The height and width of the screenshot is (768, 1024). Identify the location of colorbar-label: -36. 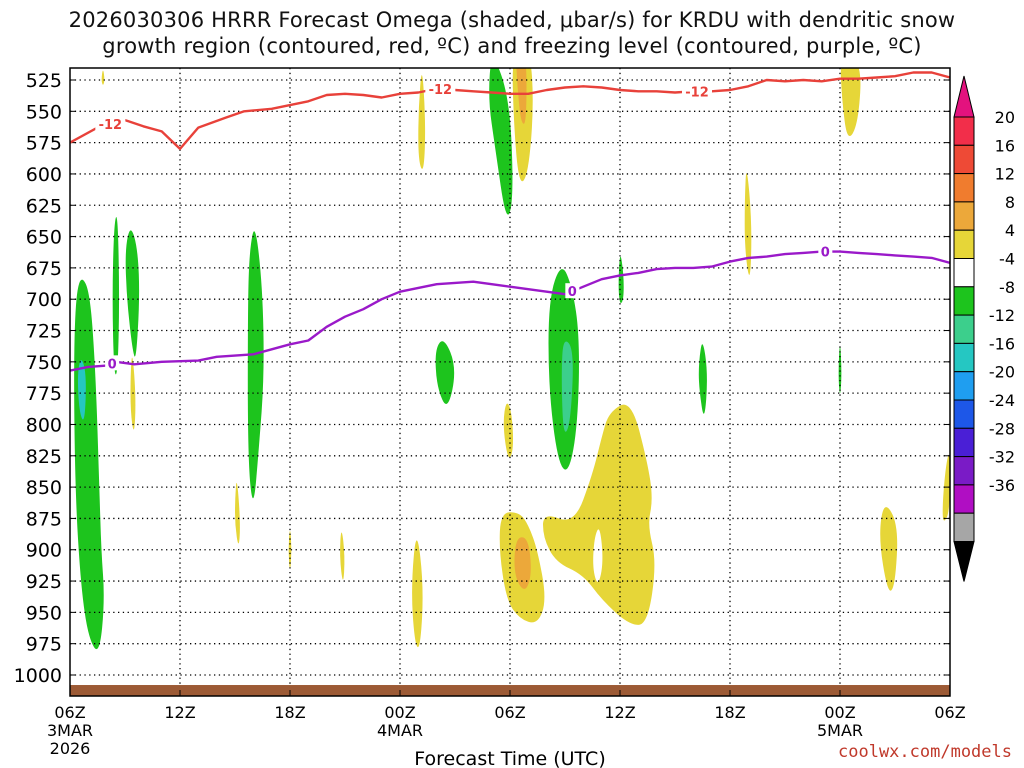
(1002, 485).